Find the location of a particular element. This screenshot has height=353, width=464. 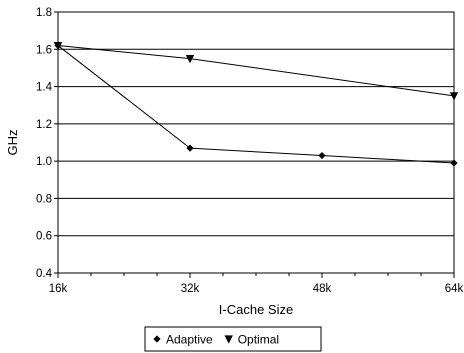

y-tick-label: 0.8 is located at coordinates (44, 199).